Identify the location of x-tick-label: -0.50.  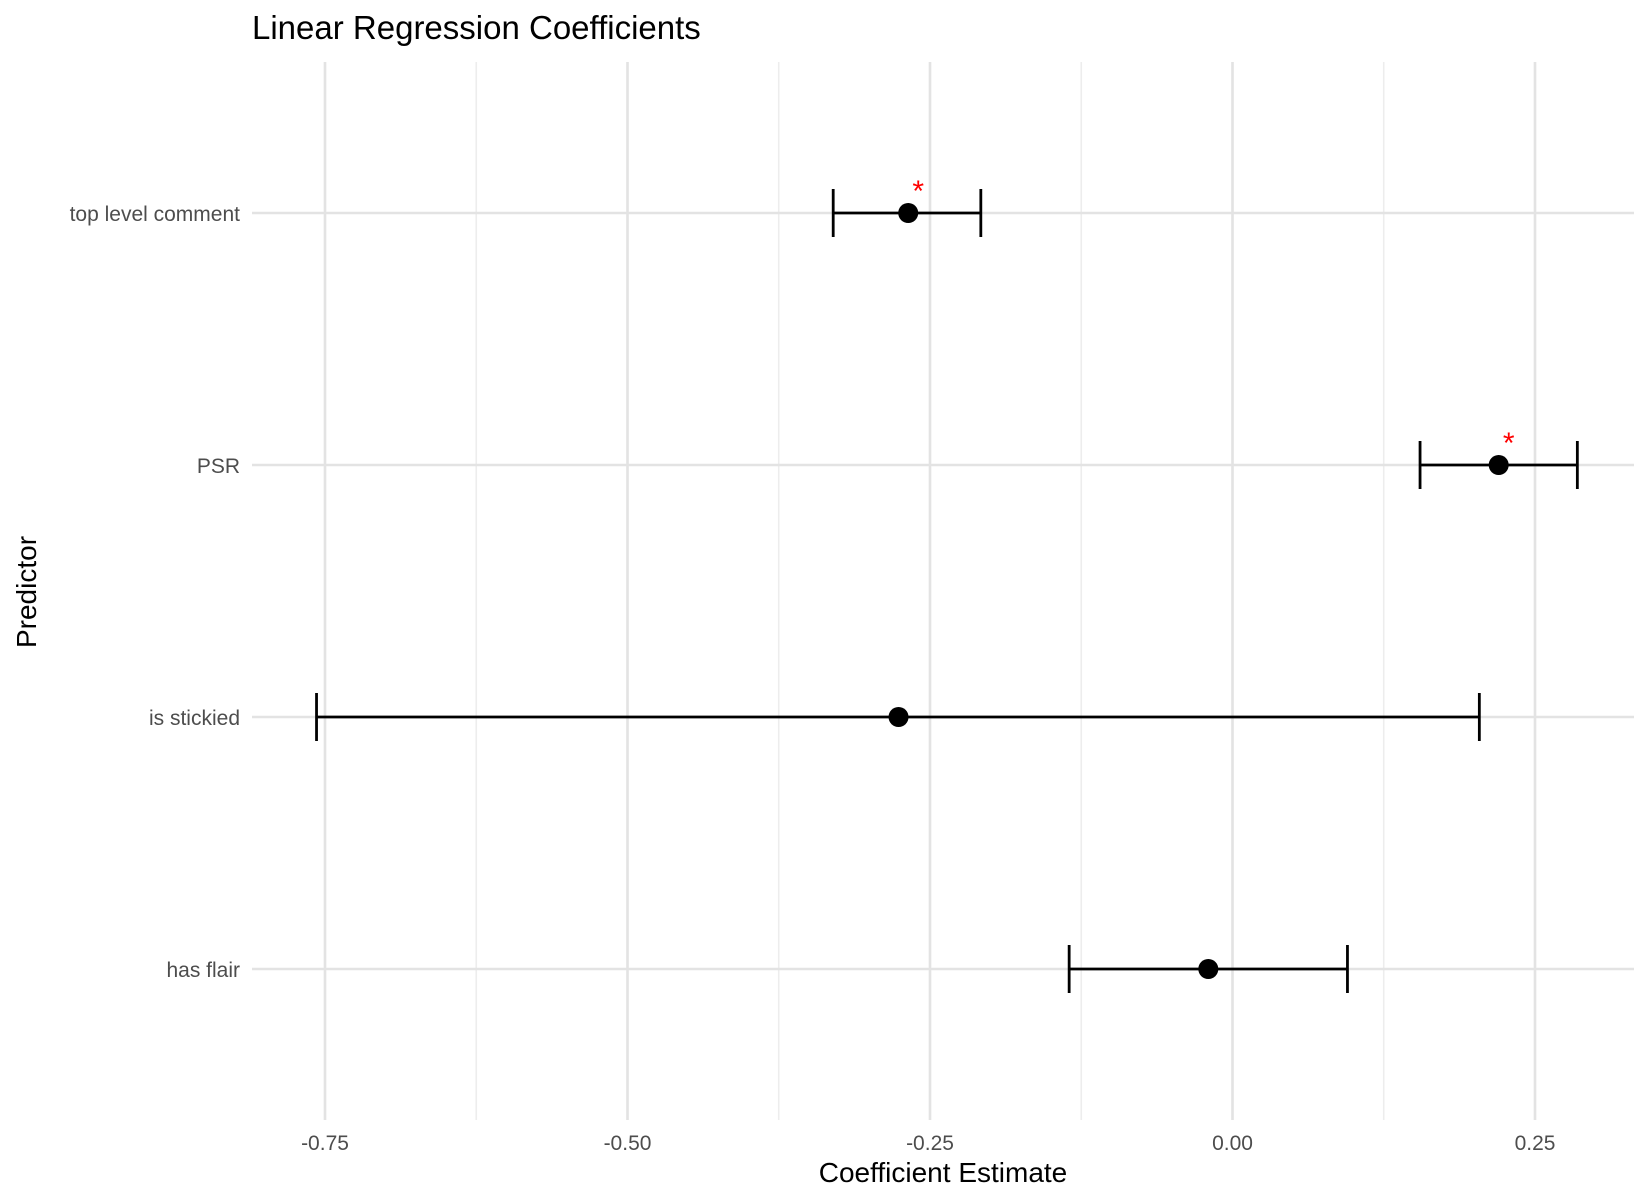
(628, 1143).